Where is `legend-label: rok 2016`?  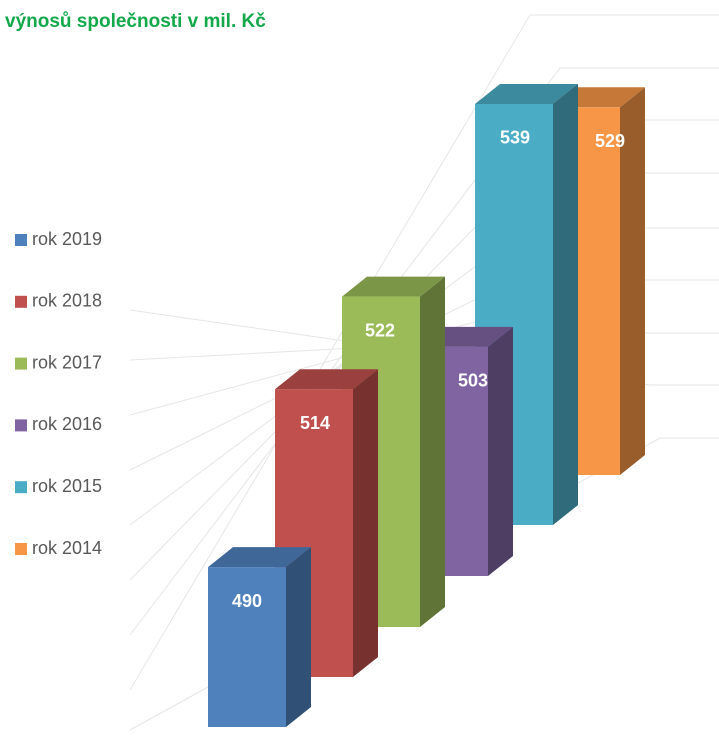
legend-label: rok 2016 is located at coordinates (67, 424).